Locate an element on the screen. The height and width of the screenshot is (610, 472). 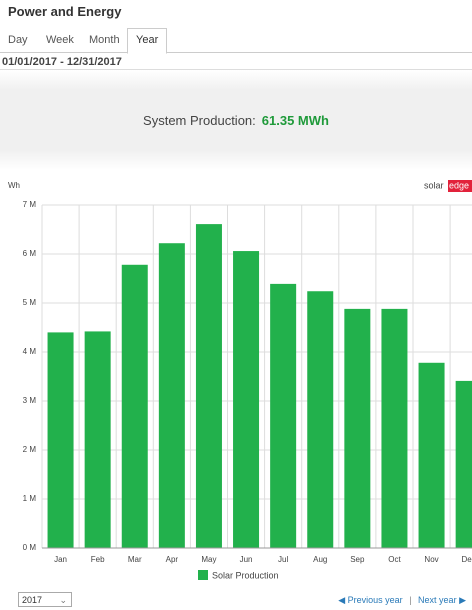
x-tick-label: Jun is located at coordinates (246, 559).